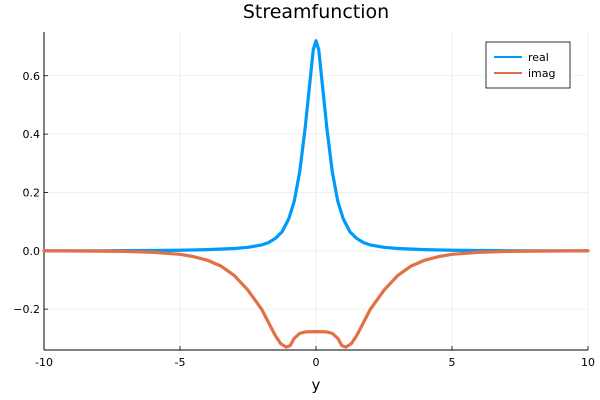  I want to click on y-tick-labels: −0.2 0.0 0.2 0.4 0.6, so click(26, 193).